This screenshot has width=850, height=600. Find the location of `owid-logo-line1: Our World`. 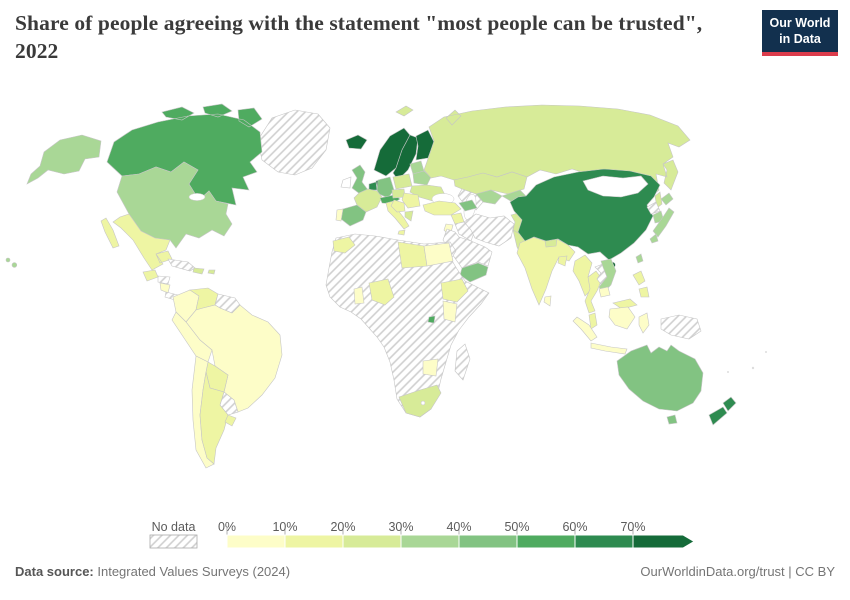

owid-logo-line1: Our World is located at coordinates (800, 23).